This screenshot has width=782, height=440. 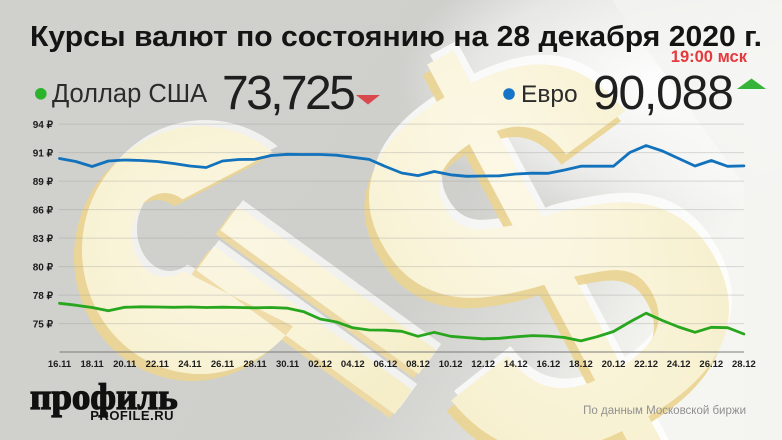 I want to click on svg-text: 91 ₽, so click(x=43, y=153).